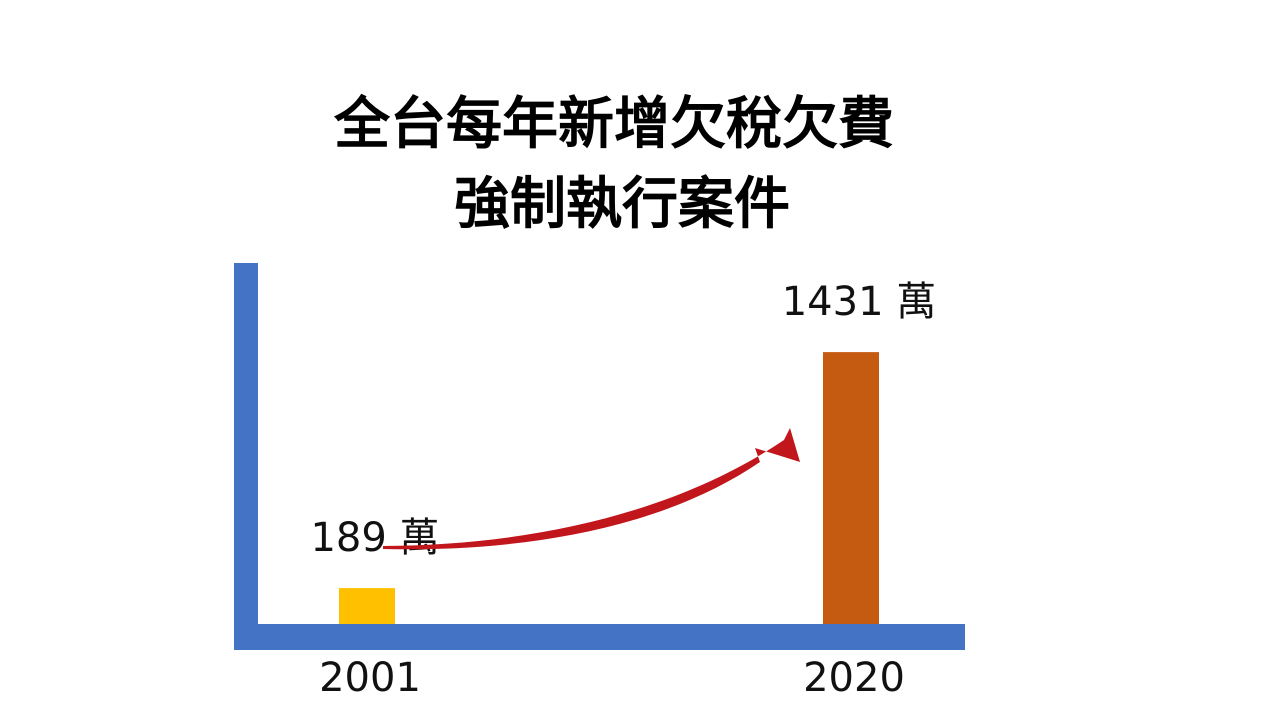 The image size is (1280, 720). Describe the element at coordinates (374, 538) in the screenshot. I see `value-label: 189 萬` at that location.